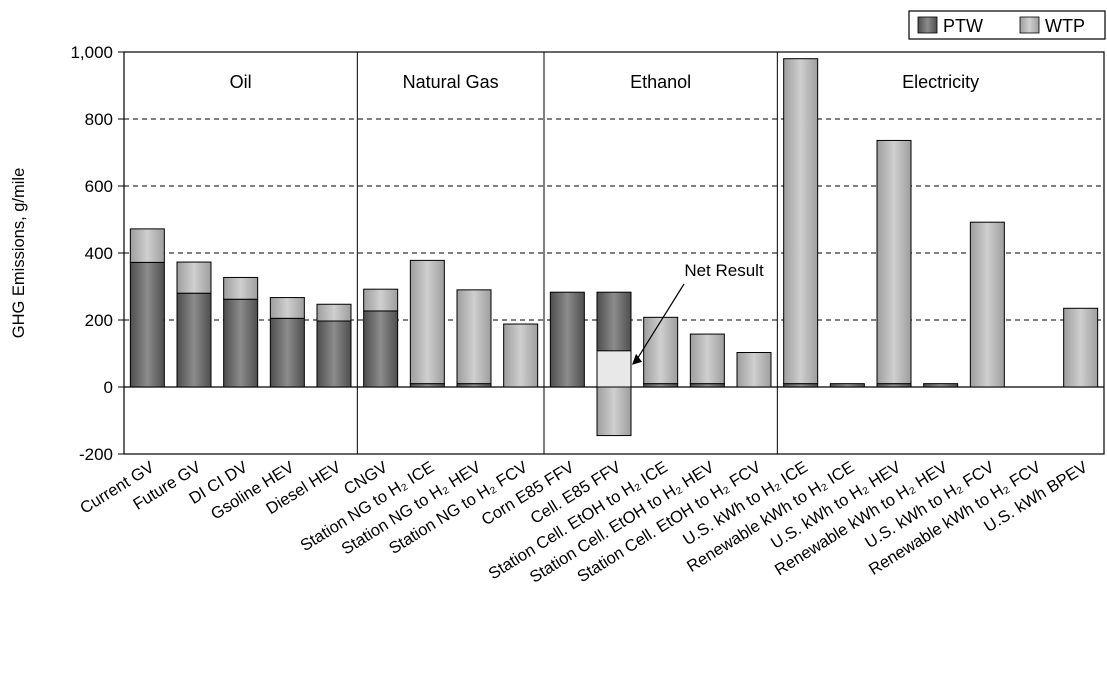 The image size is (1107, 684). What do you see at coordinates (605, 82) in the screenshot?
I see `group-labels: Oil Natural Gas Ethanol Electricity` at bounding box center [605, 82].